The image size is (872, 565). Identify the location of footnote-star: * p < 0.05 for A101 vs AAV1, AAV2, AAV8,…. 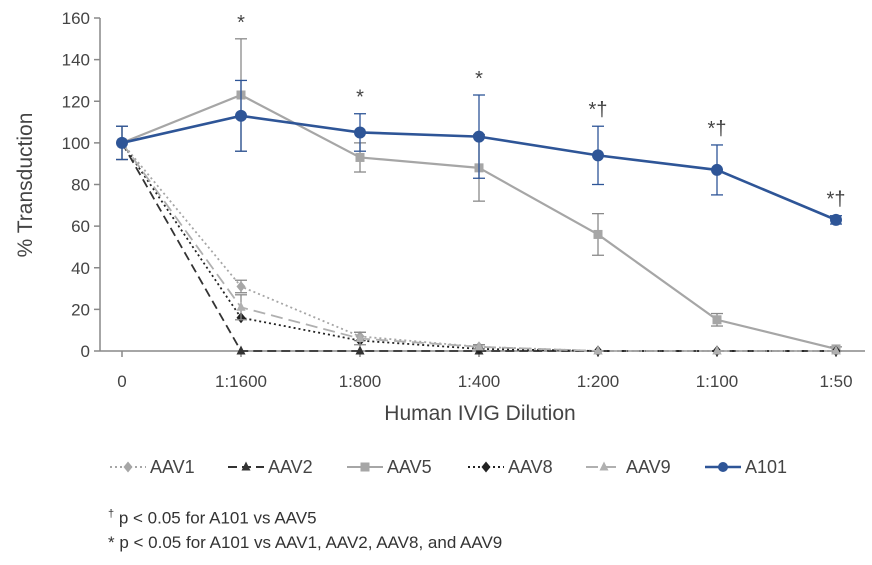
(305, 543).